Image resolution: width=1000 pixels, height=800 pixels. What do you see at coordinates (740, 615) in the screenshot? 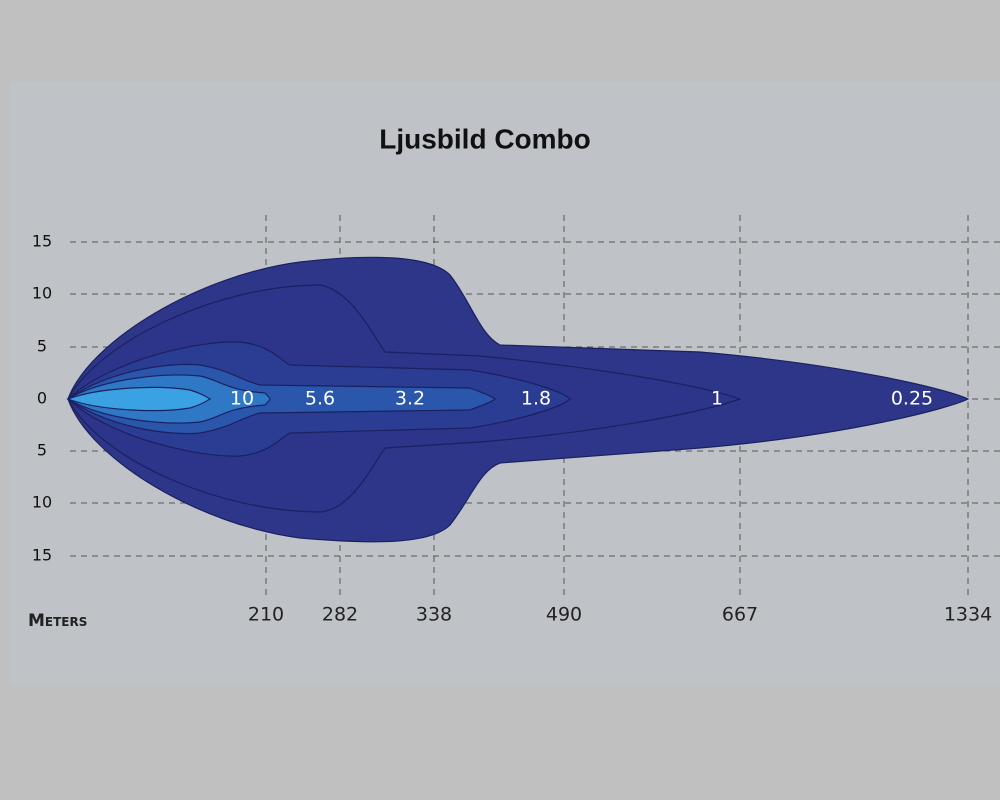
I see `x-label: 667` at bounding box center [740, 615].